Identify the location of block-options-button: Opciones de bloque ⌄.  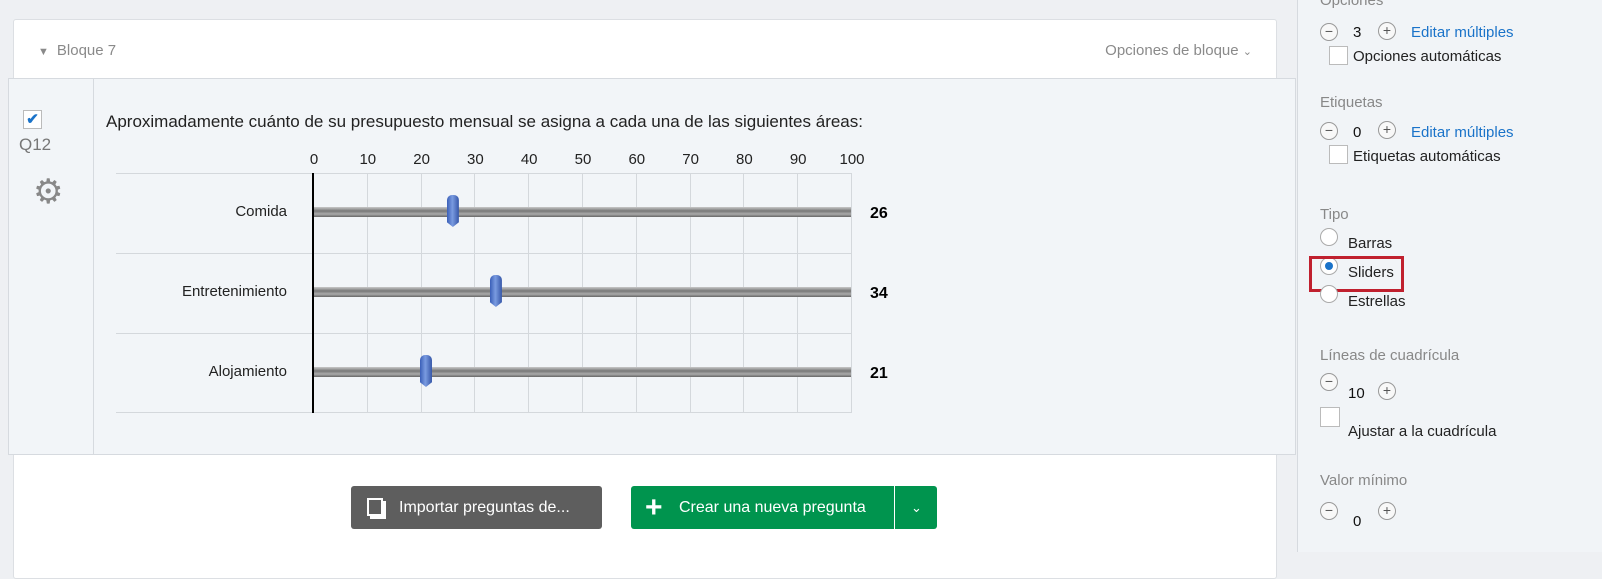
(1178, 50).